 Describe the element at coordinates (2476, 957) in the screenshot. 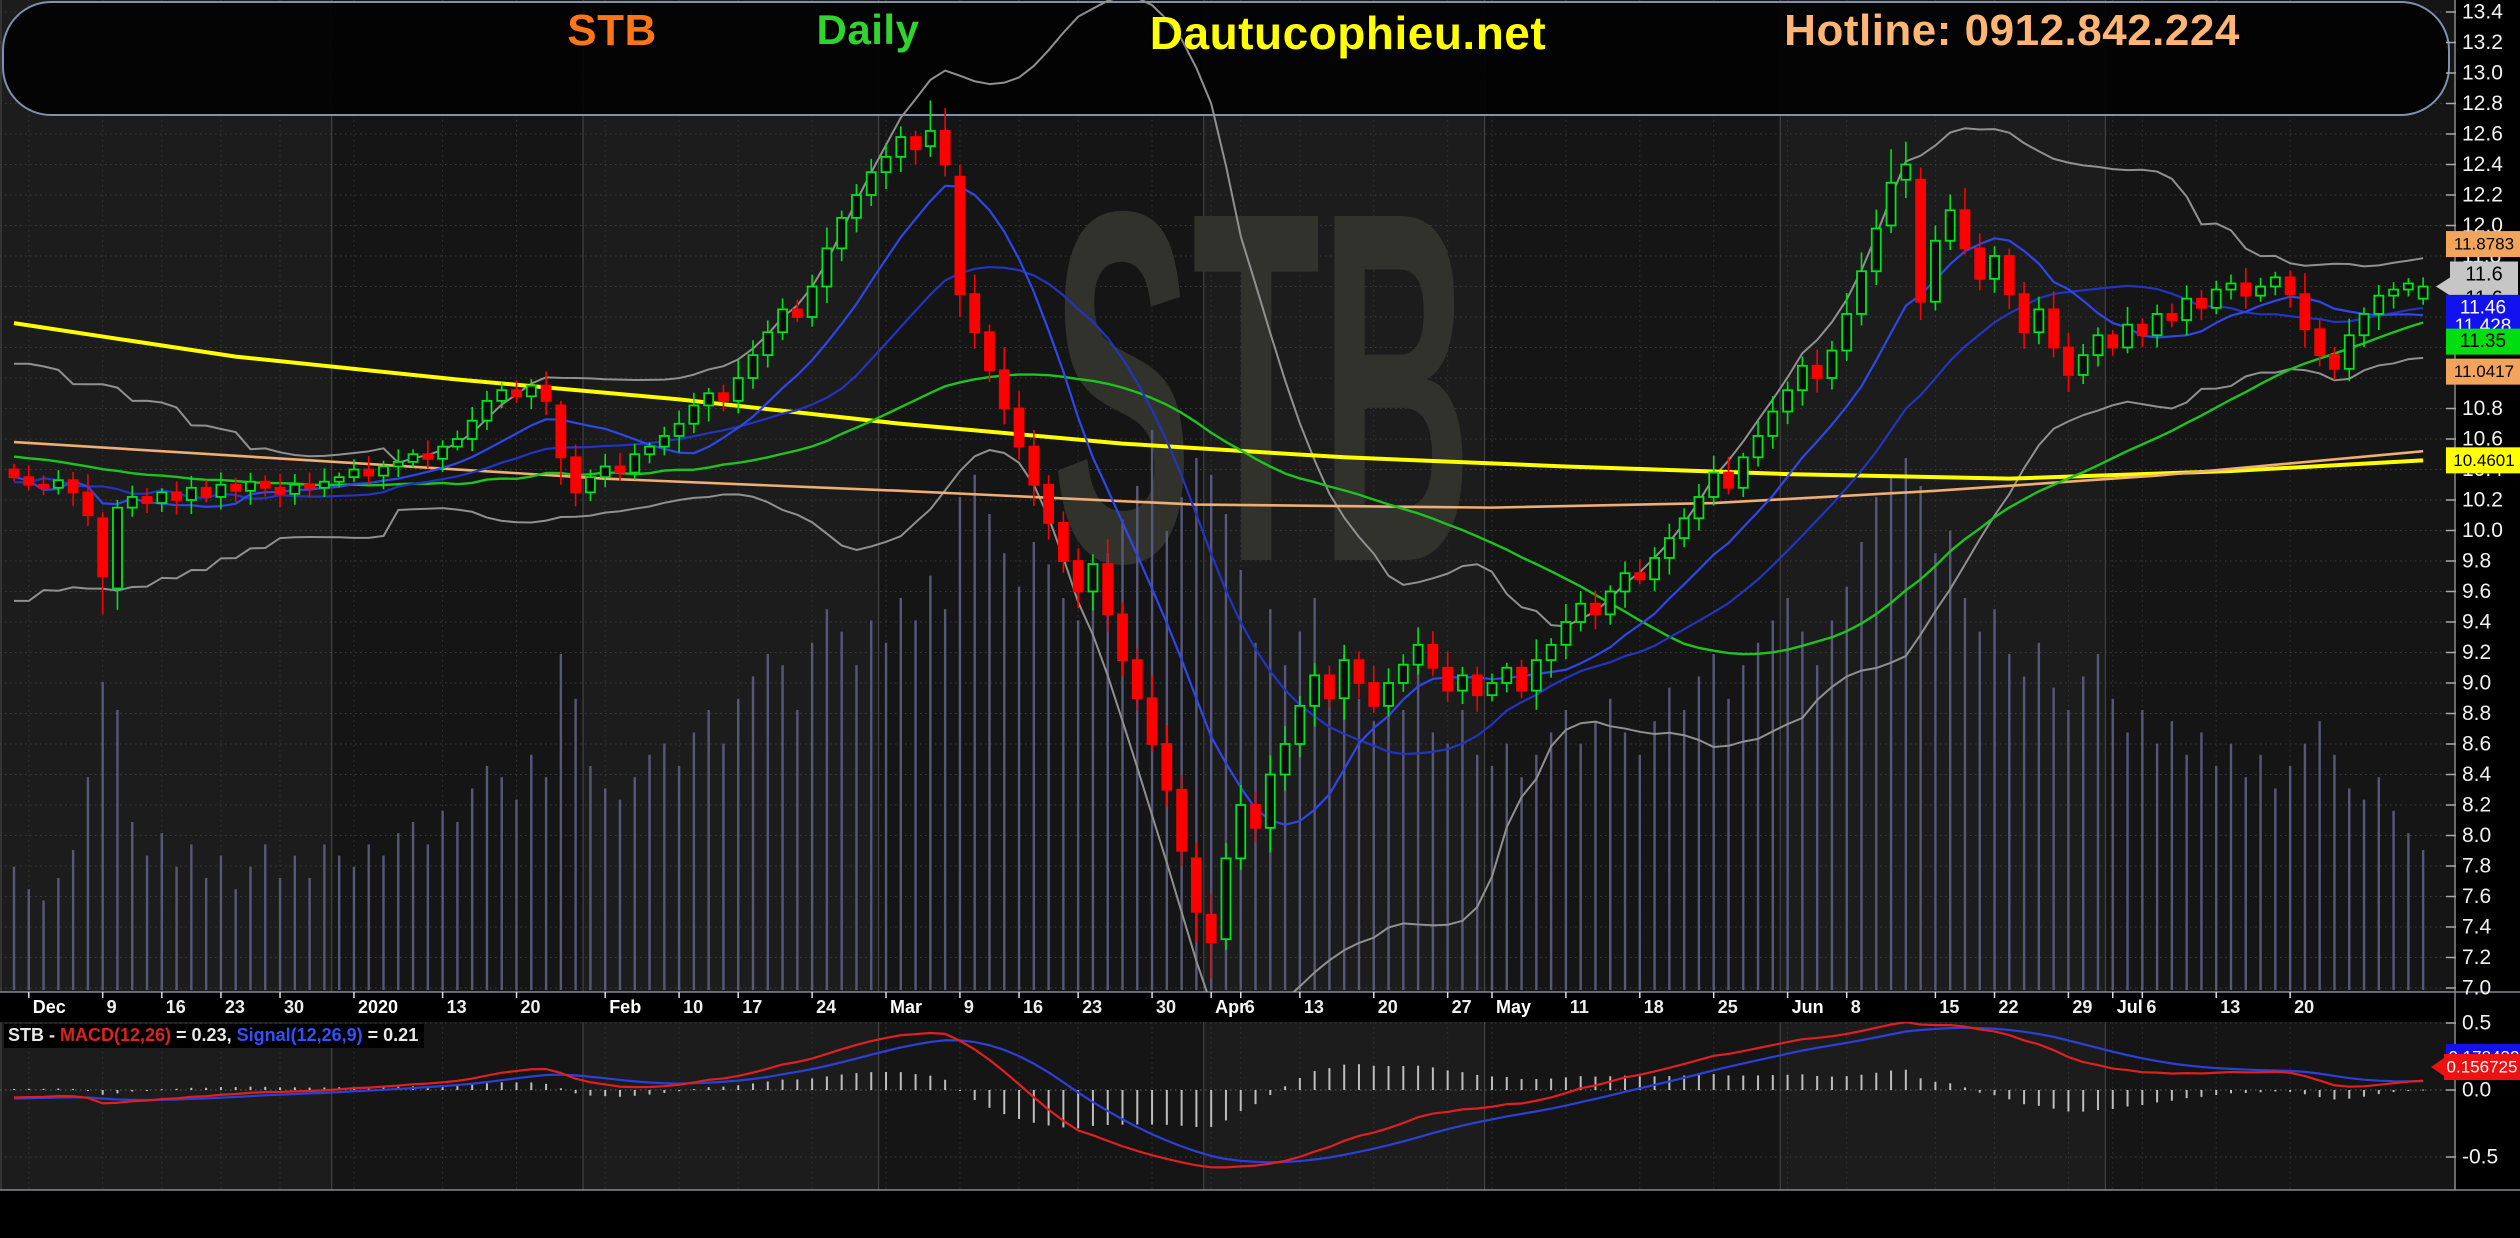

I see `price-tick-label: 7.2` at that location.